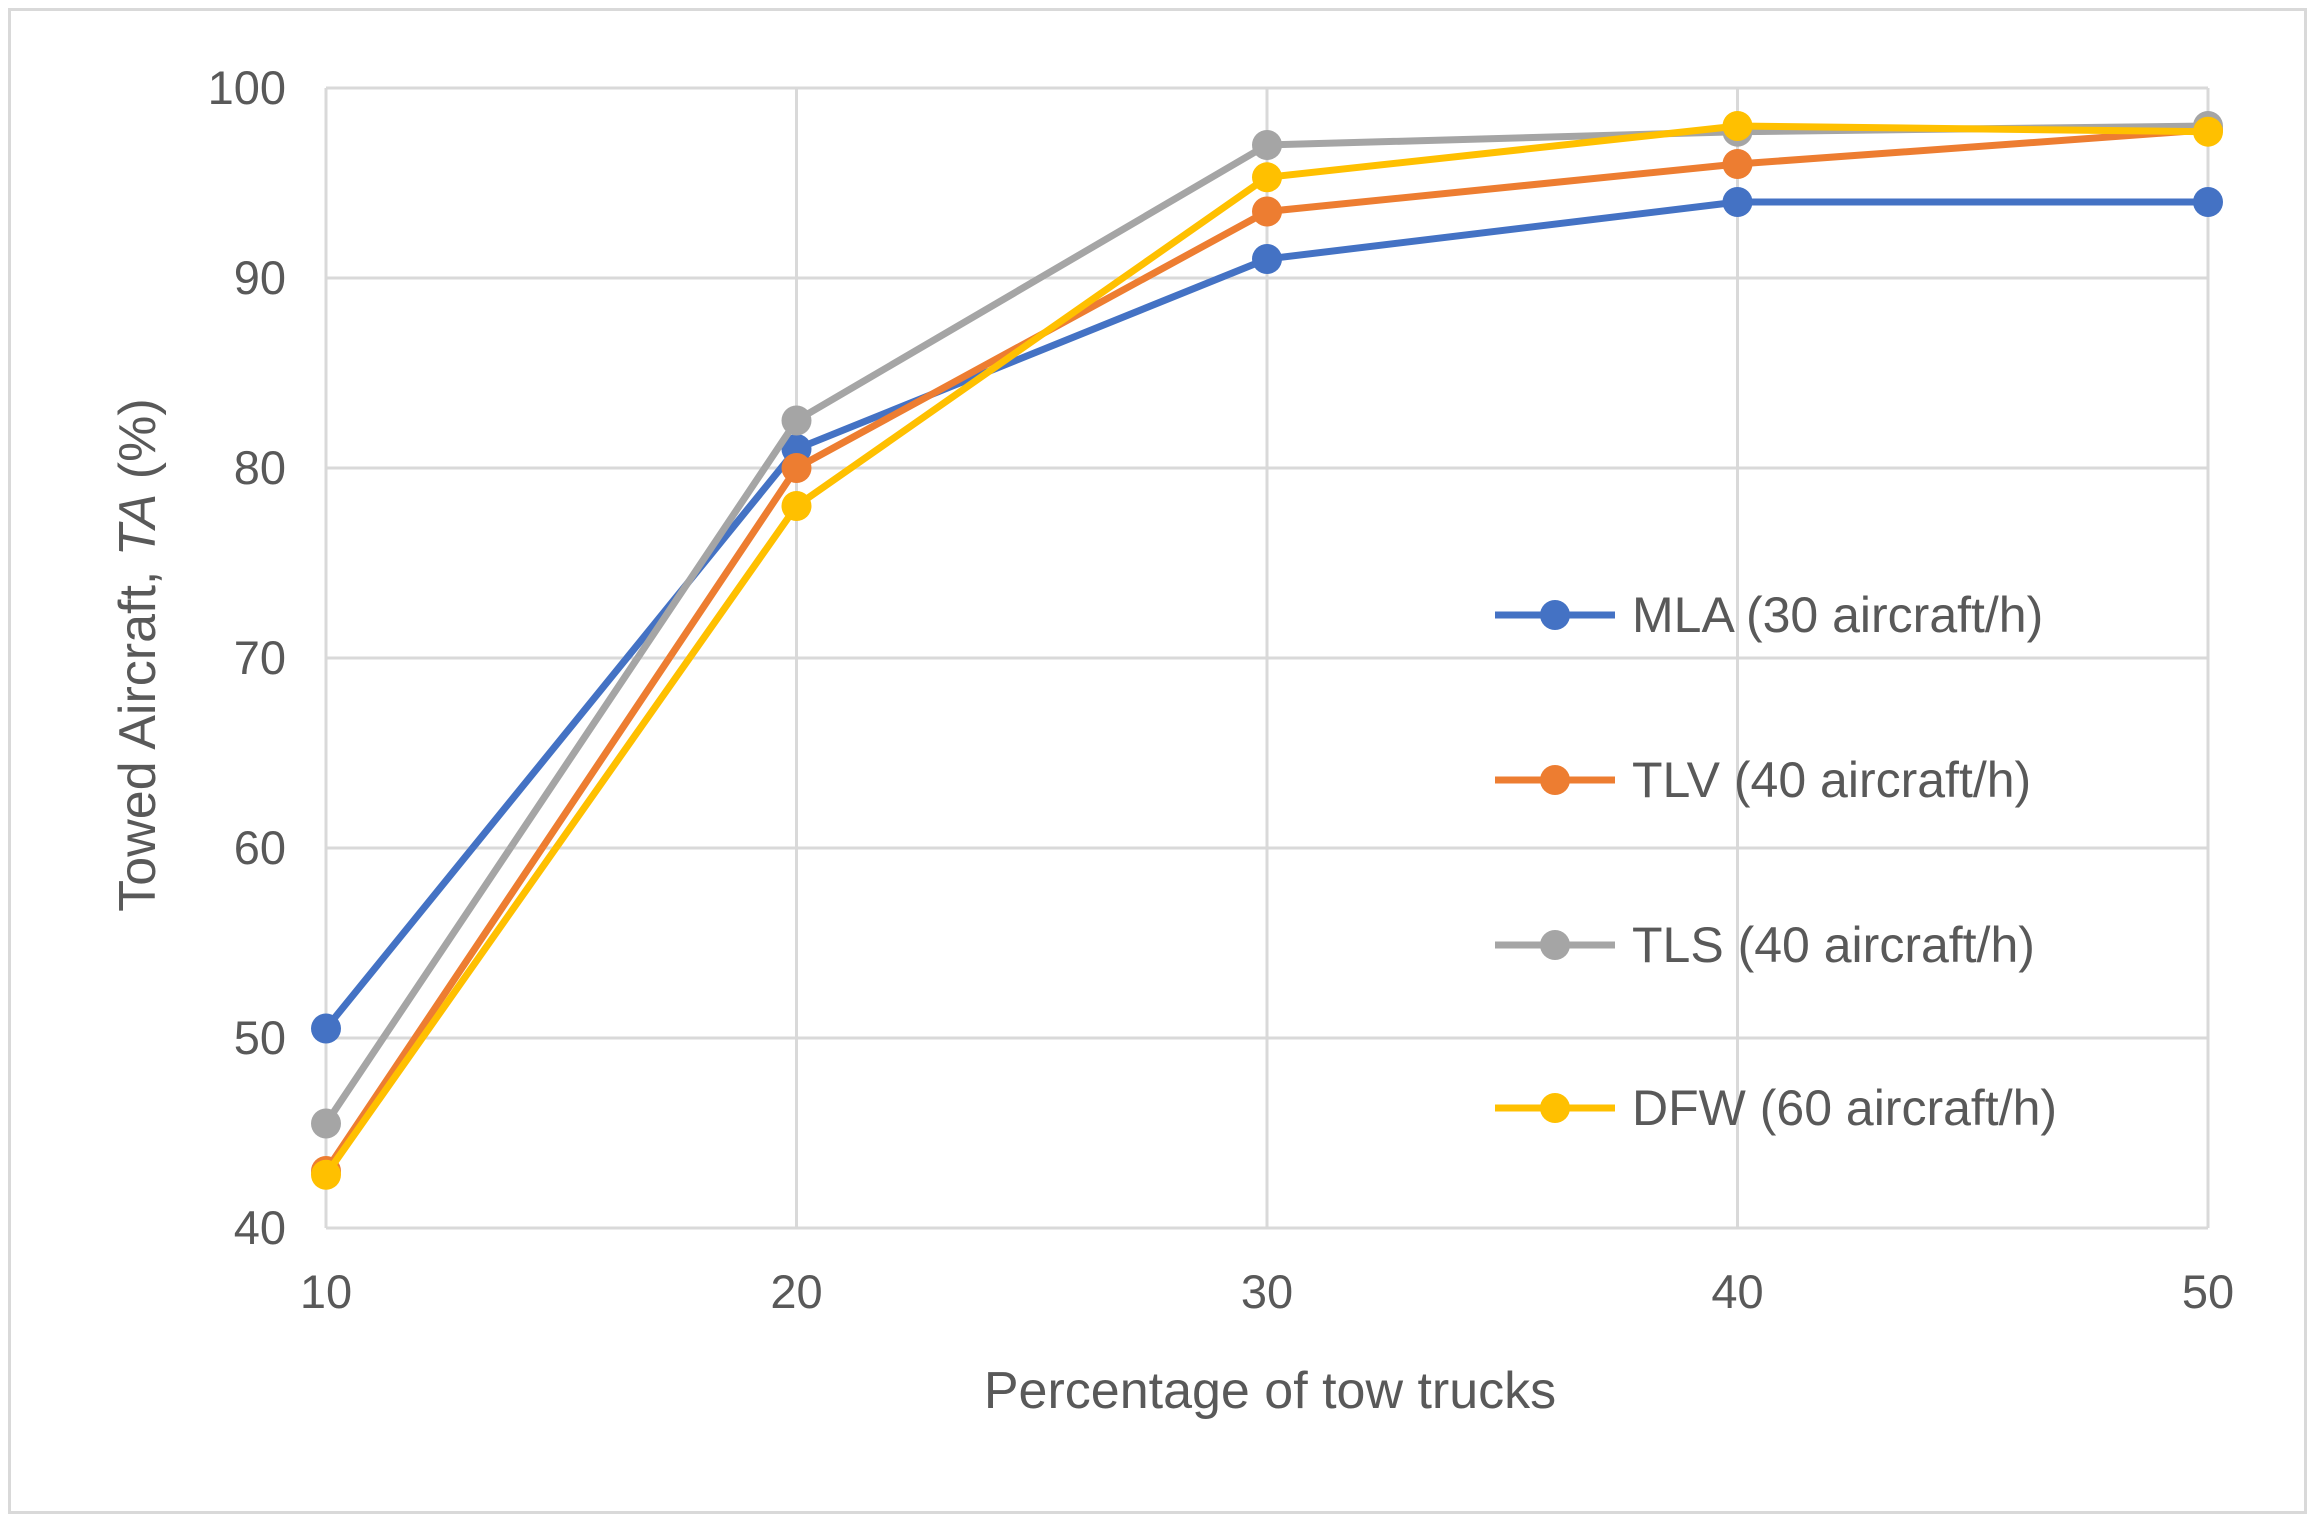  I want to click on y-axis-title-italic: TA, so click(138, 525).